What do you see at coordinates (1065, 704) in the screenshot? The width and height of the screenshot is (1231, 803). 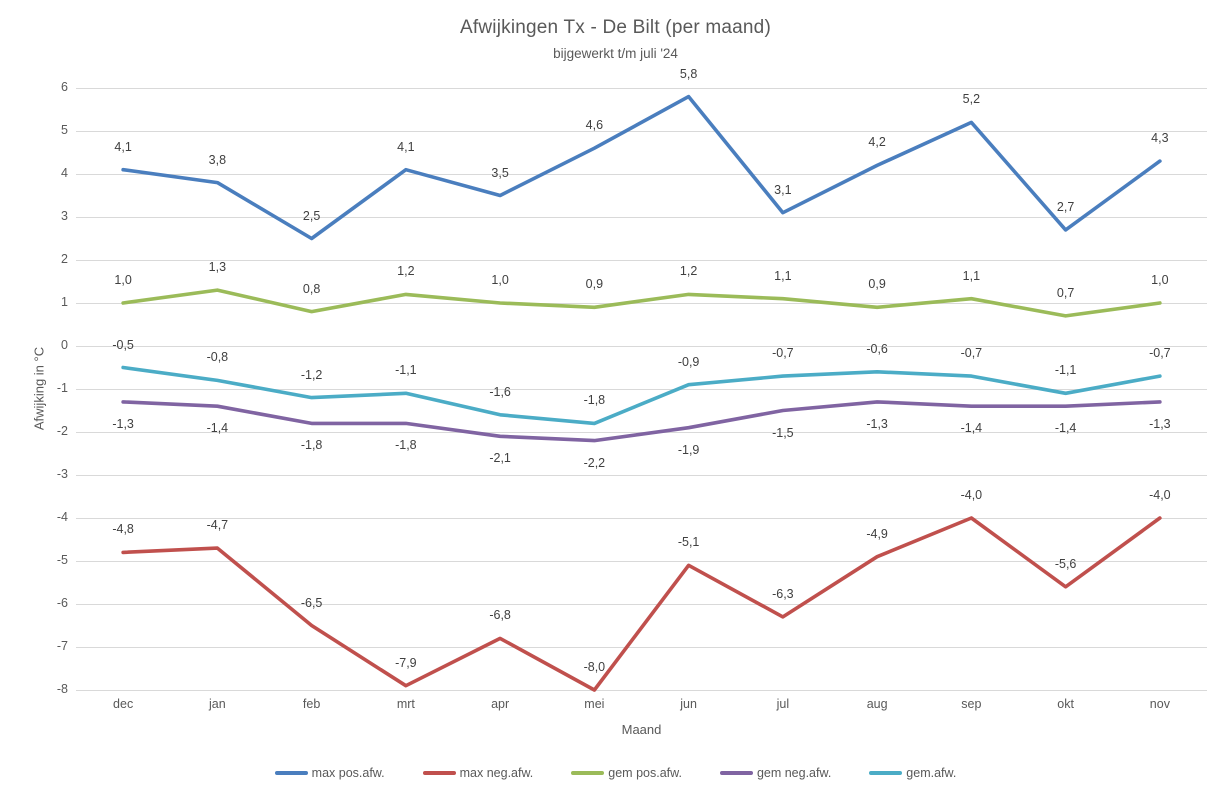 I see `x-tick-label: okt` at bounding box center [1065, 704].